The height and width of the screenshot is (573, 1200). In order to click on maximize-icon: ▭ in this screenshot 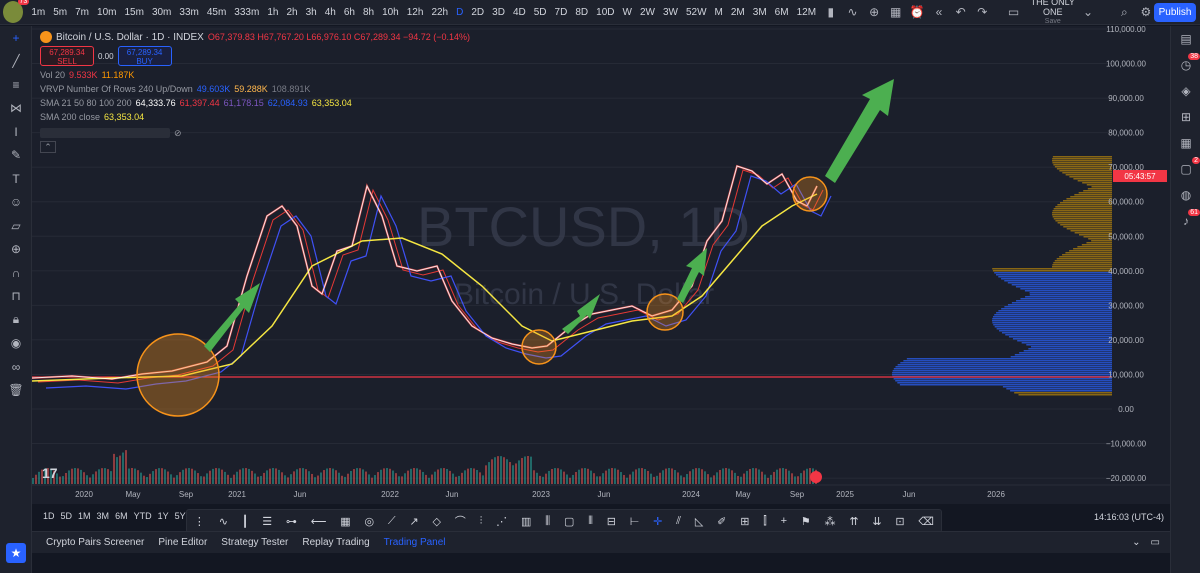, I will do `click(1155, 542)`.